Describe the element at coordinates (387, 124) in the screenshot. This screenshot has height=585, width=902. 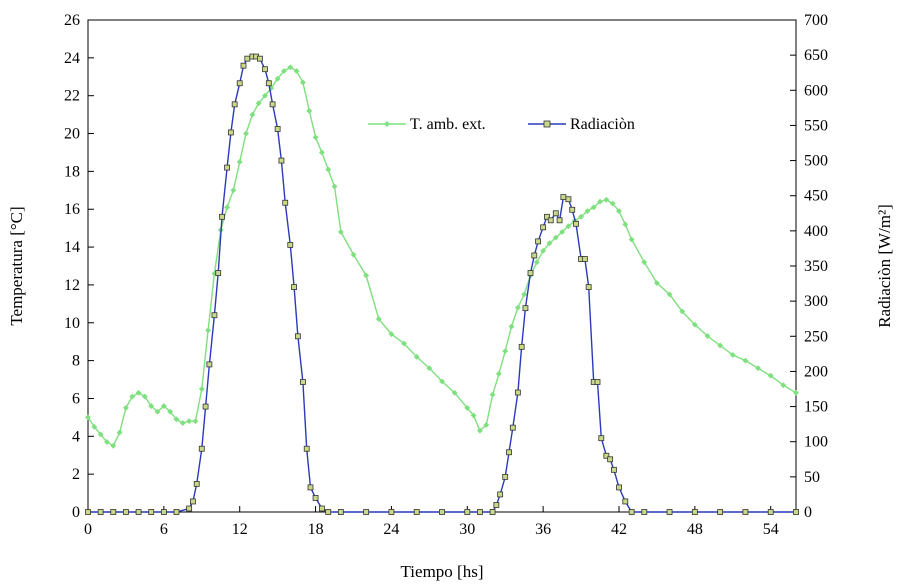
I see `legend-item-temperature` at that location.